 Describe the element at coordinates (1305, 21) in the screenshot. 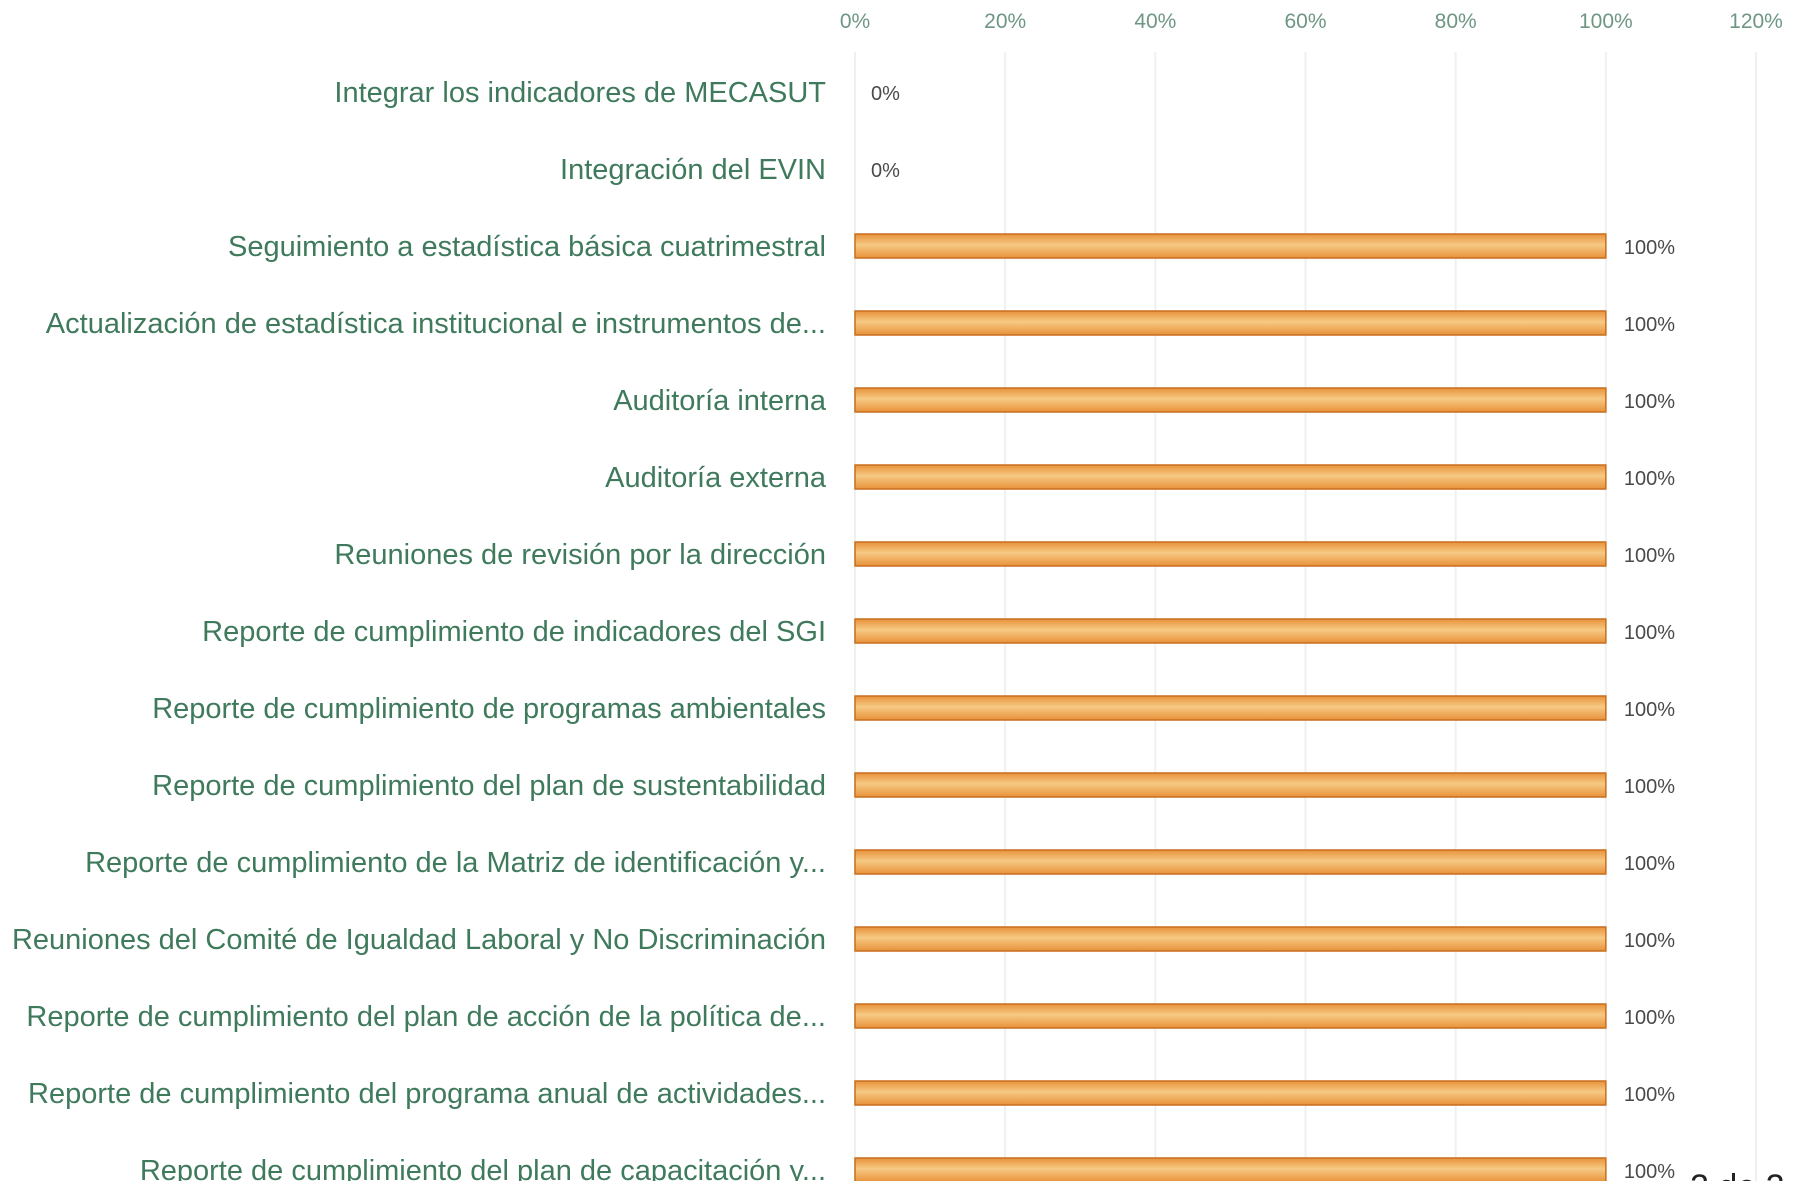

I see `x-tick-label: 60%` at that location.